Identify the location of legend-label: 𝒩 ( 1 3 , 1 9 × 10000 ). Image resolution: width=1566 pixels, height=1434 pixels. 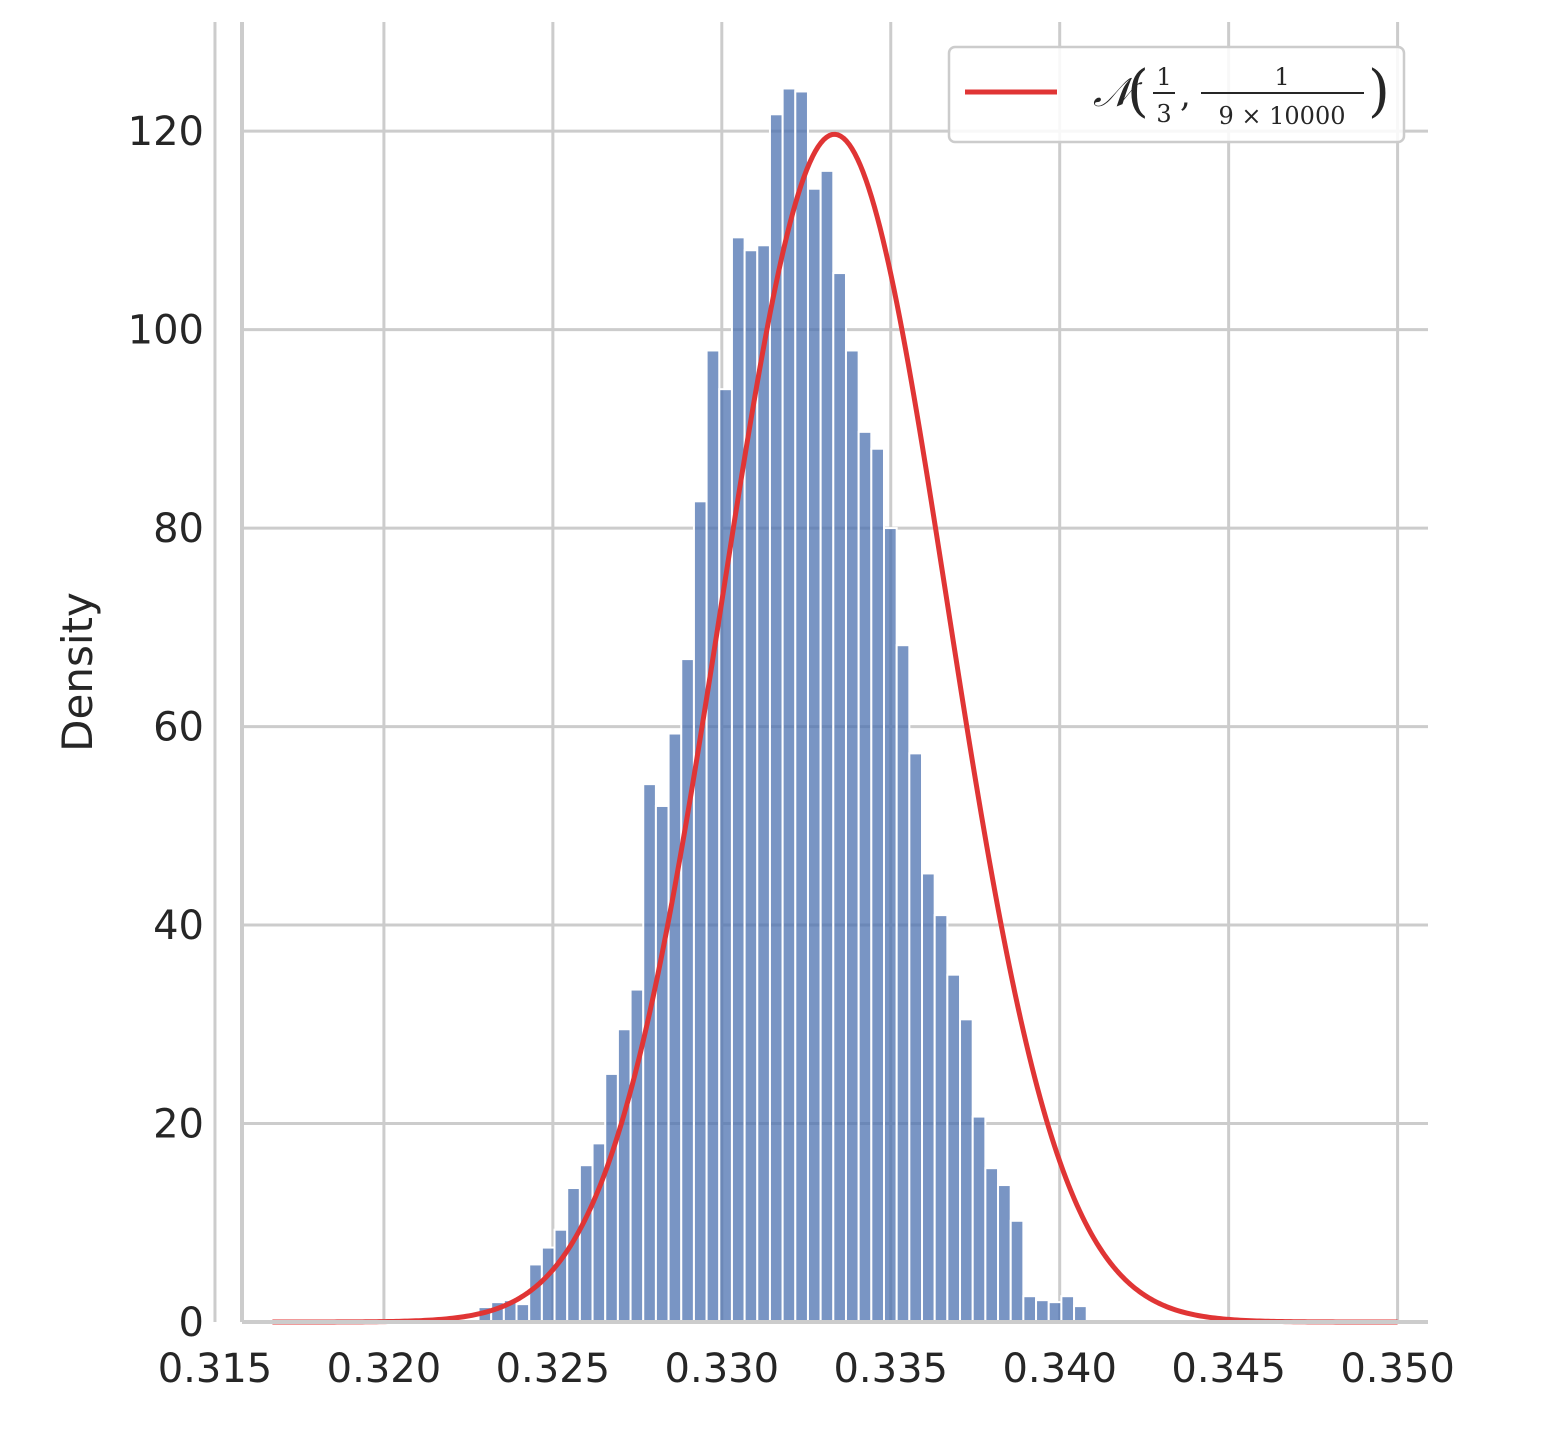
(1241, 94).